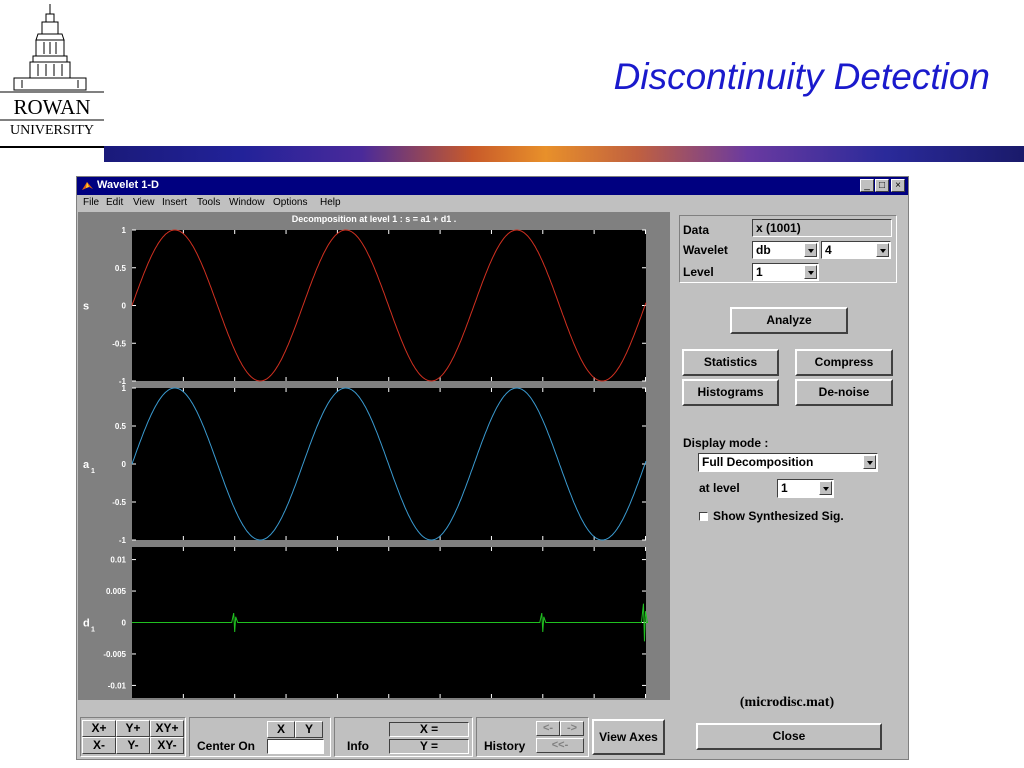 This screenshot has width=1024, height=768. Describe the element at coordinates (703, 516) in the screenshot. I see `show-synth-checkbox` at that location.